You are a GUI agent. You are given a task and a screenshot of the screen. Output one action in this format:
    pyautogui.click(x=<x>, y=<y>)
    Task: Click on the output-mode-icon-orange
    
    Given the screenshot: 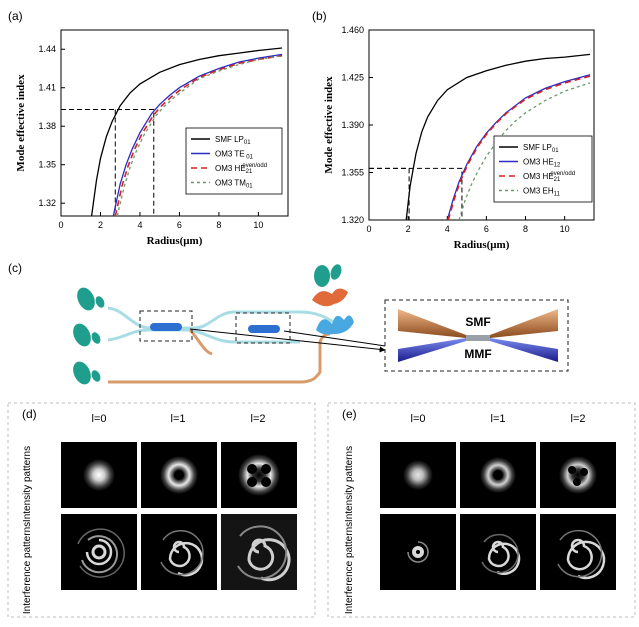 What is the action you would take?
    pyautogui.click(x=330, y=297)
    